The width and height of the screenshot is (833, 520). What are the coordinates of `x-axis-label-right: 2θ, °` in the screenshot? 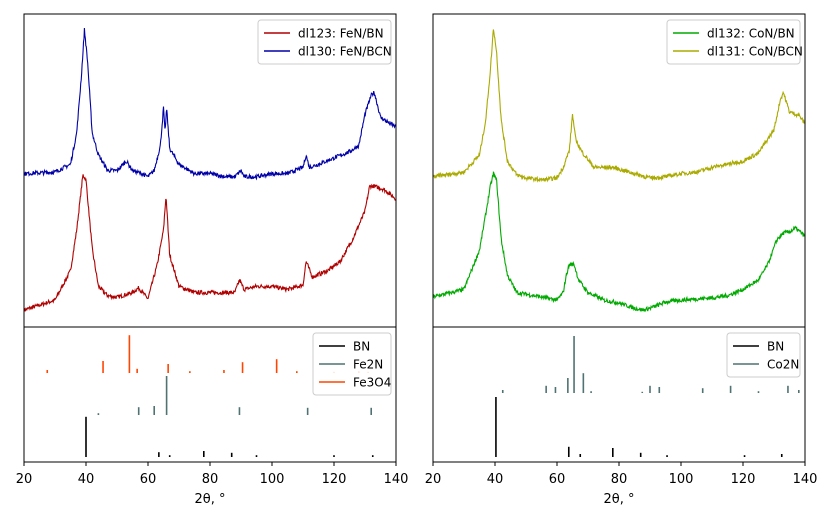 It's located at (619, 499).